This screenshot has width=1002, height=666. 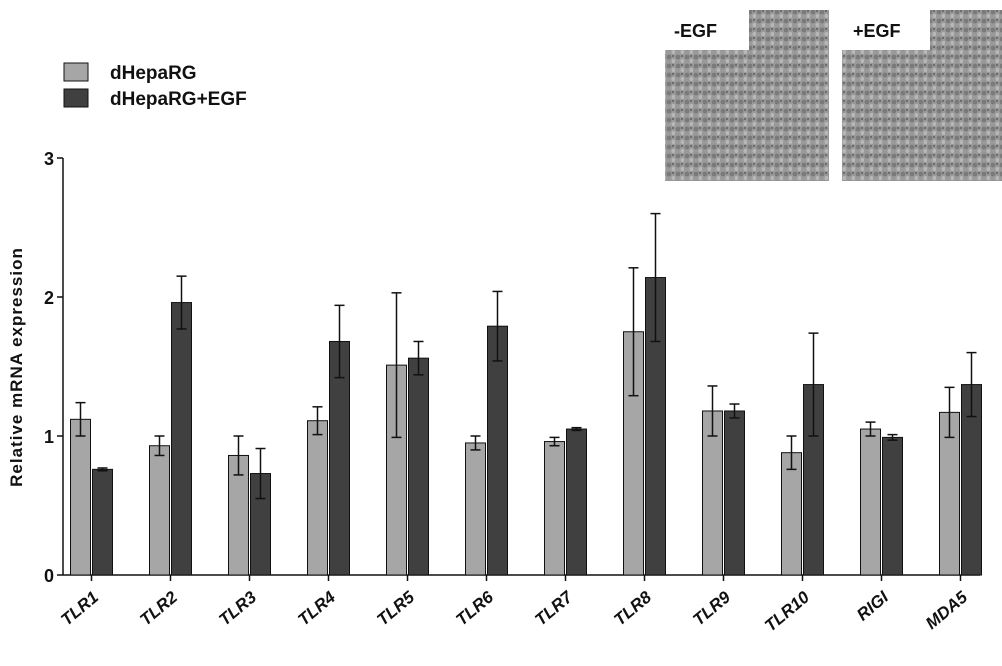 I want to click on x-tick-label: RIGI, so click(x=873, y=606).